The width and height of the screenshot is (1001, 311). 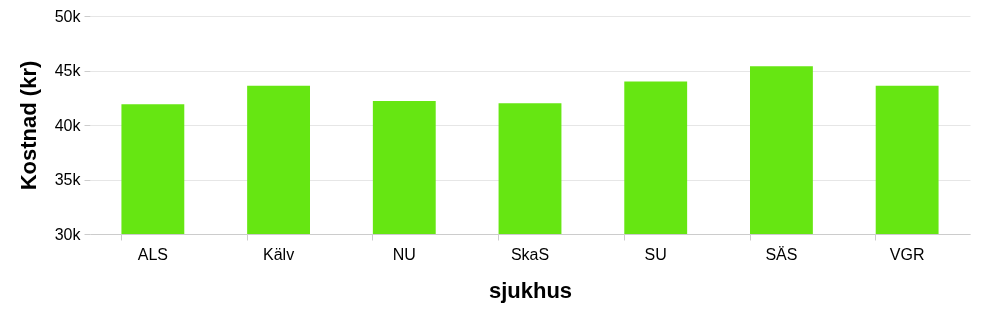 I want to click on x-tick-label: Kälv, so click(x=279, y=254).